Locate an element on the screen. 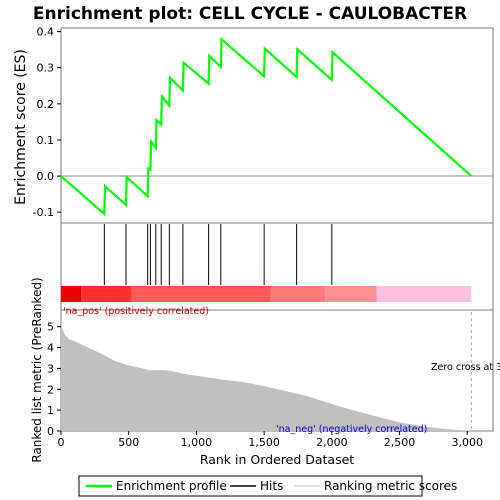 Image resolution: width=500 pixels, height=500 pixels. legend-enrichment-label: Enrichment profile is located at coordinates (171, 486).